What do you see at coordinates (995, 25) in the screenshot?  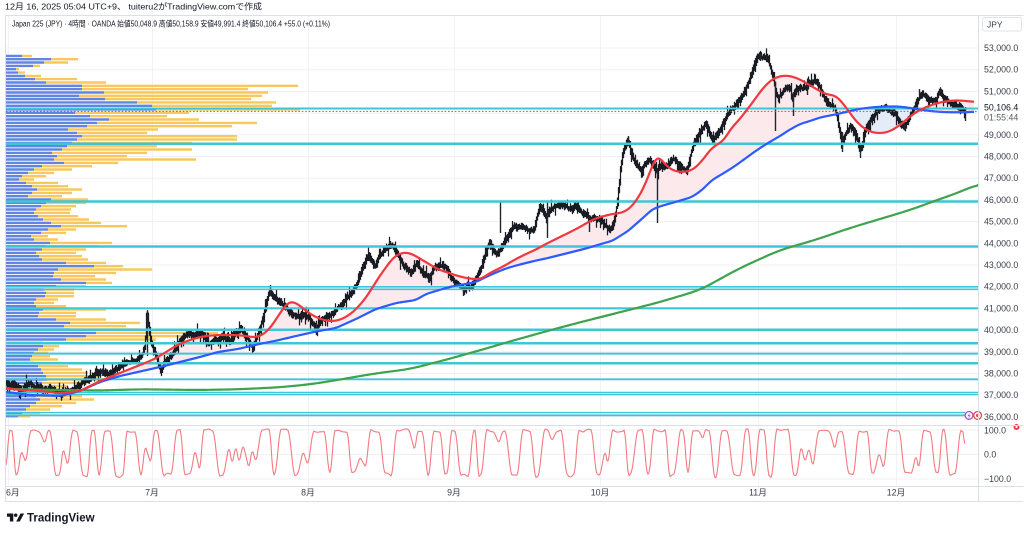 I see `svg-text: JPY` at bounding box center [995, 25].